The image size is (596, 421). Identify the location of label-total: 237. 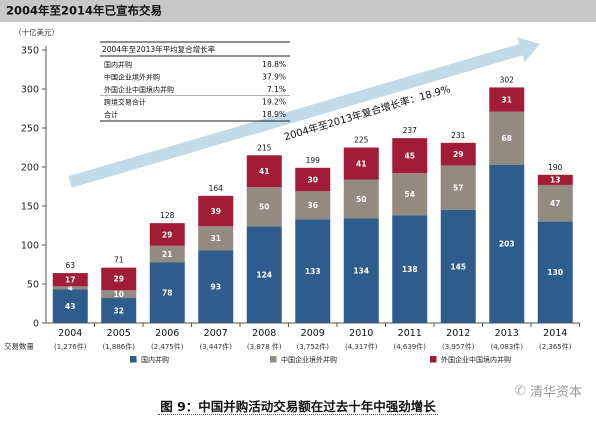
(410, 130).